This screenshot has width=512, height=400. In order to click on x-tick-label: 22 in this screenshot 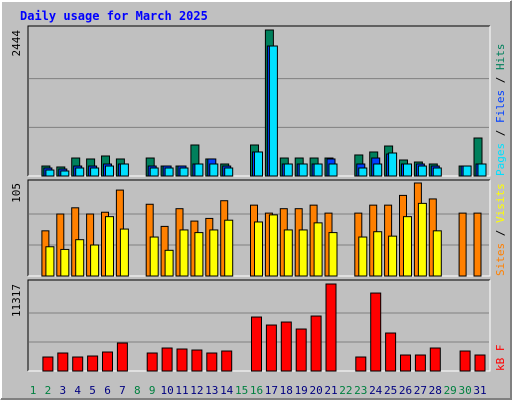, I will do `click(345, 390)`.